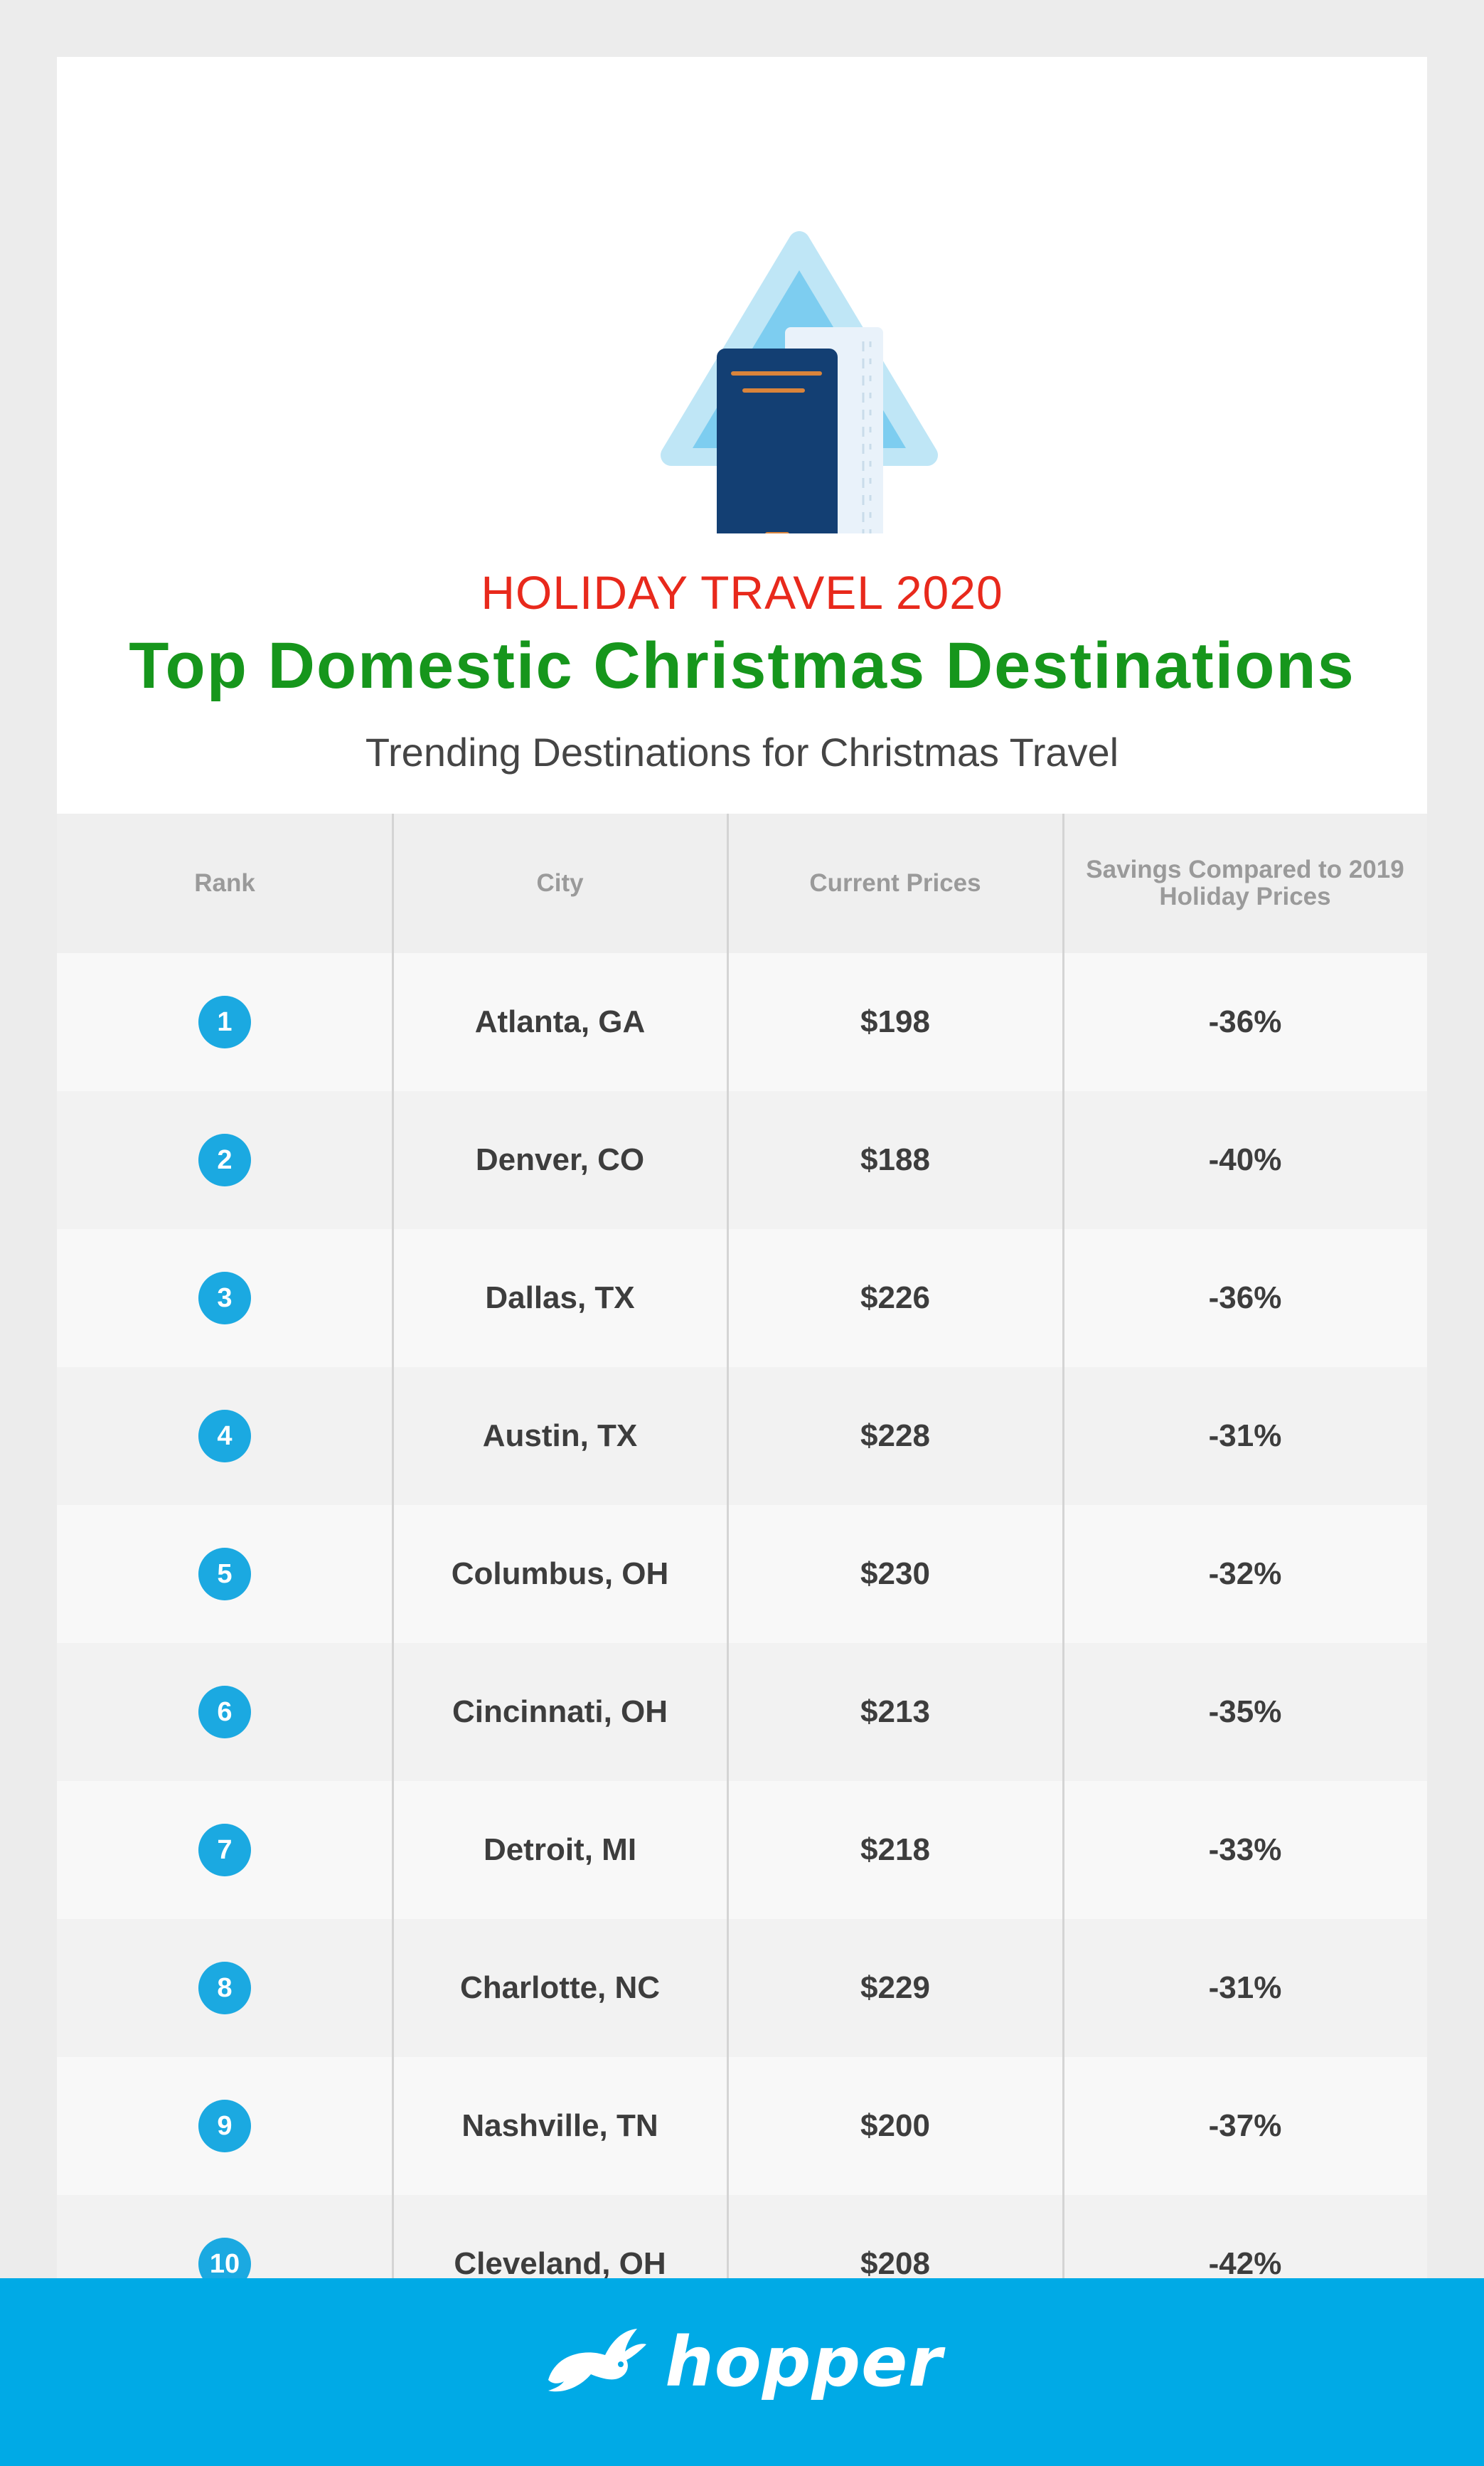 The height and width of the screenshot is (2466, 1484). What do you see at coordinates (560, 2263) in the screenshot?
I see `city-cell: Cleveland, OH` at bounding box center [560, 2263].